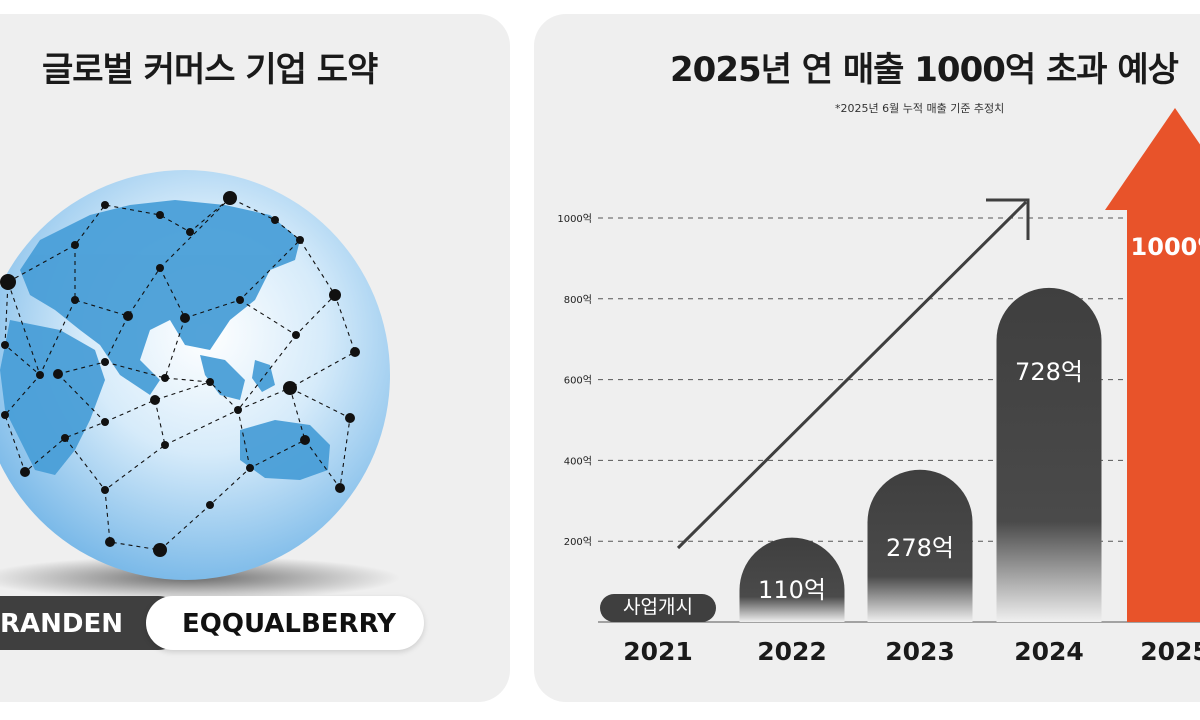 This screenshot has width=1200, height=720. I want to click on bar-2025-arrowhead, so click(1152, 159).